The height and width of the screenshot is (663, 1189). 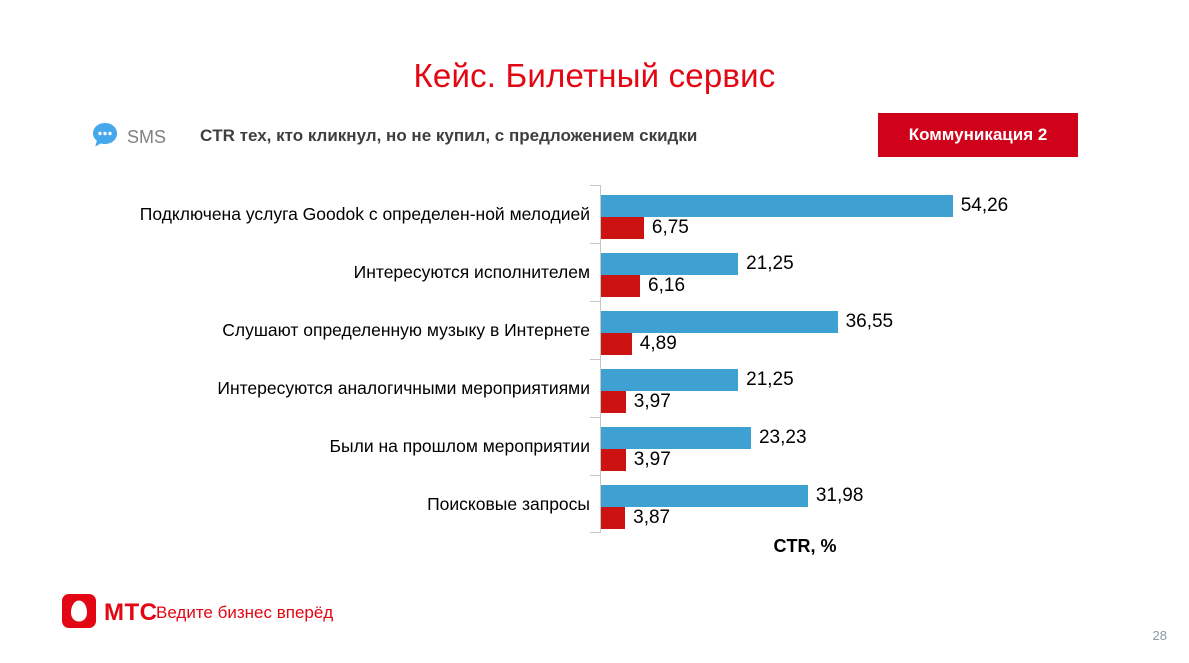 I want to click on bar-value: 6,16, so click(x=667, y=285).